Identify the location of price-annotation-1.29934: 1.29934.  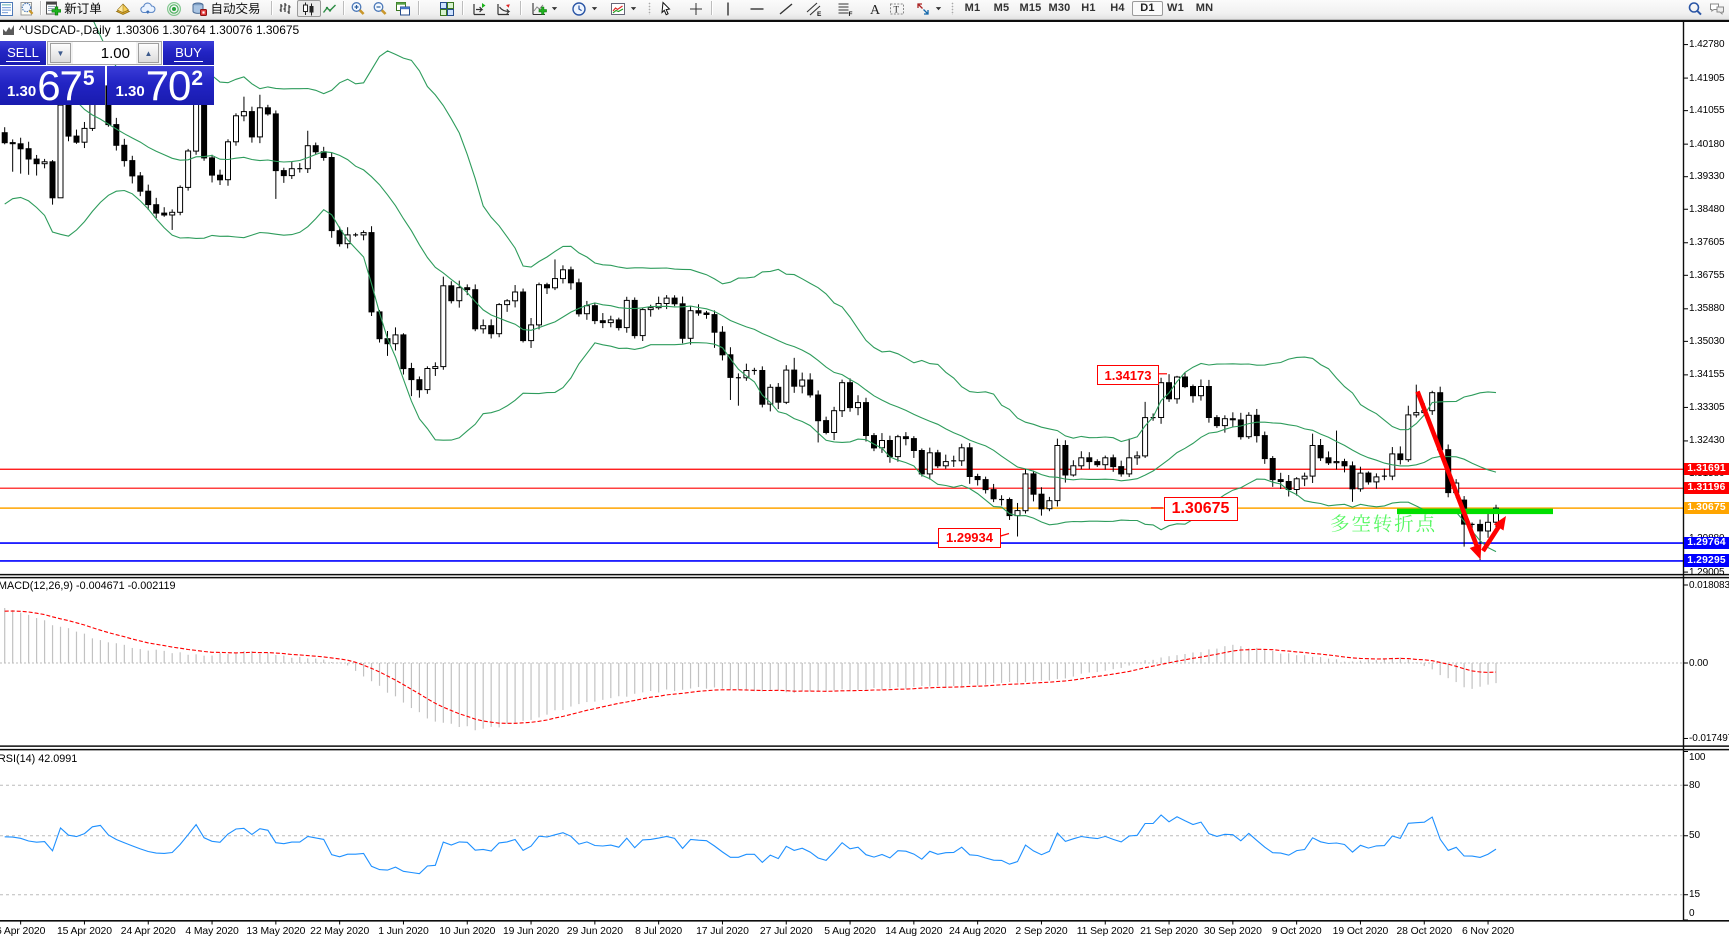
(969, 537).